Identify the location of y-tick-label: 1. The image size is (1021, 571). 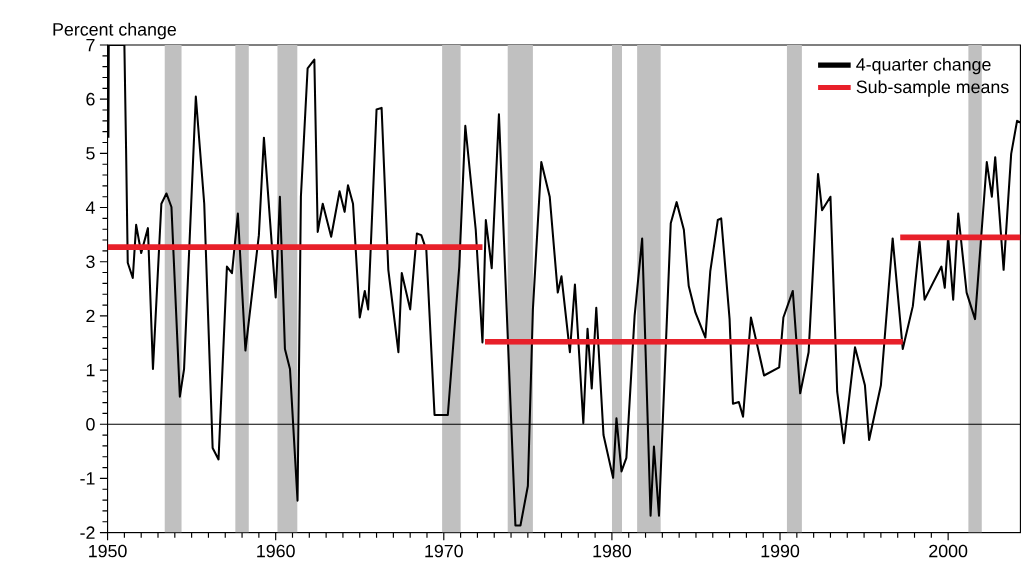
(90, 370).